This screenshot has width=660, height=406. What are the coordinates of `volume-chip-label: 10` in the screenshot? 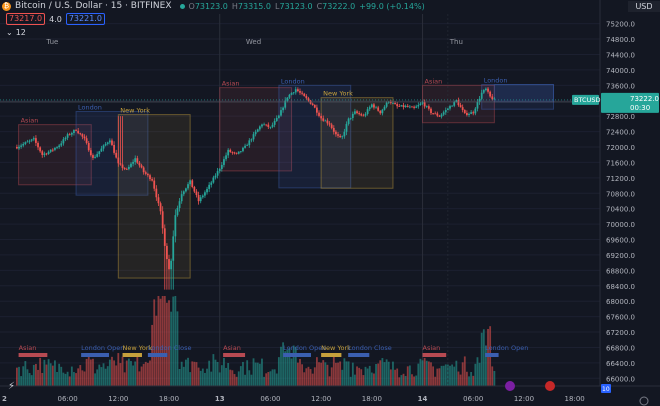 It's located at (606, 389).